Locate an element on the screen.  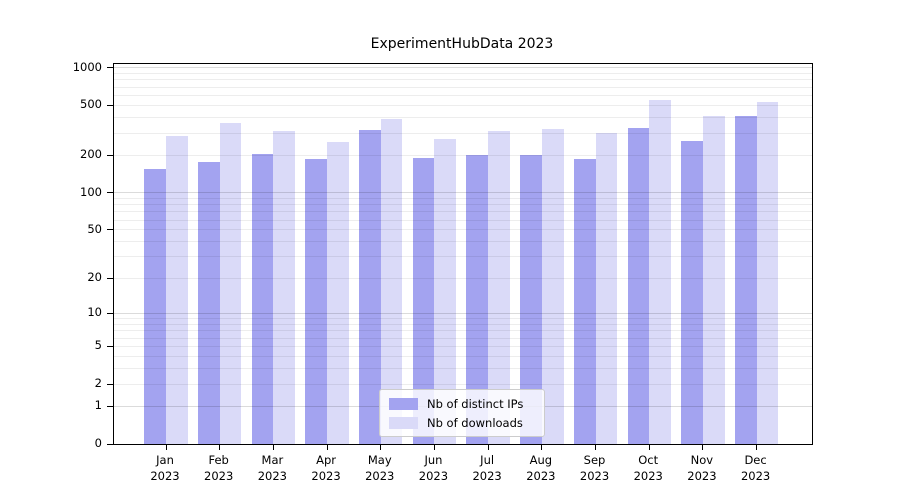
bar-downloads-apr is located at coordinates (338, 293).